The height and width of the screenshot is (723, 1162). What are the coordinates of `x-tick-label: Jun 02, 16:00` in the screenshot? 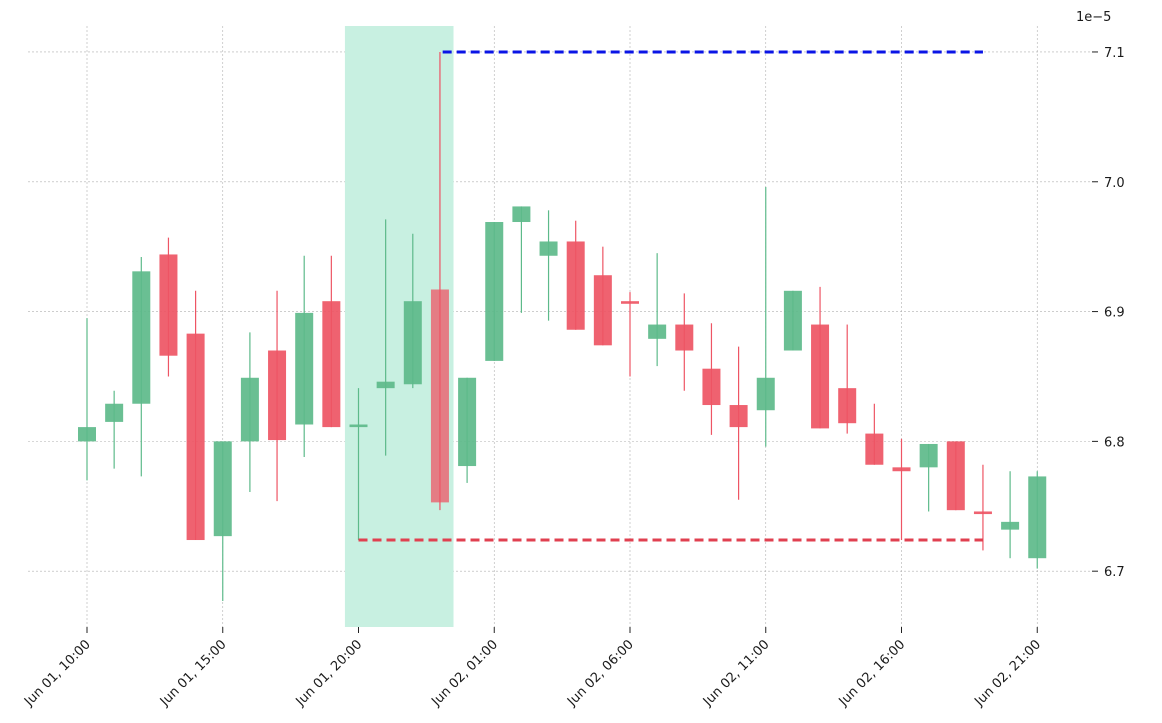 It's located at (872, 673).